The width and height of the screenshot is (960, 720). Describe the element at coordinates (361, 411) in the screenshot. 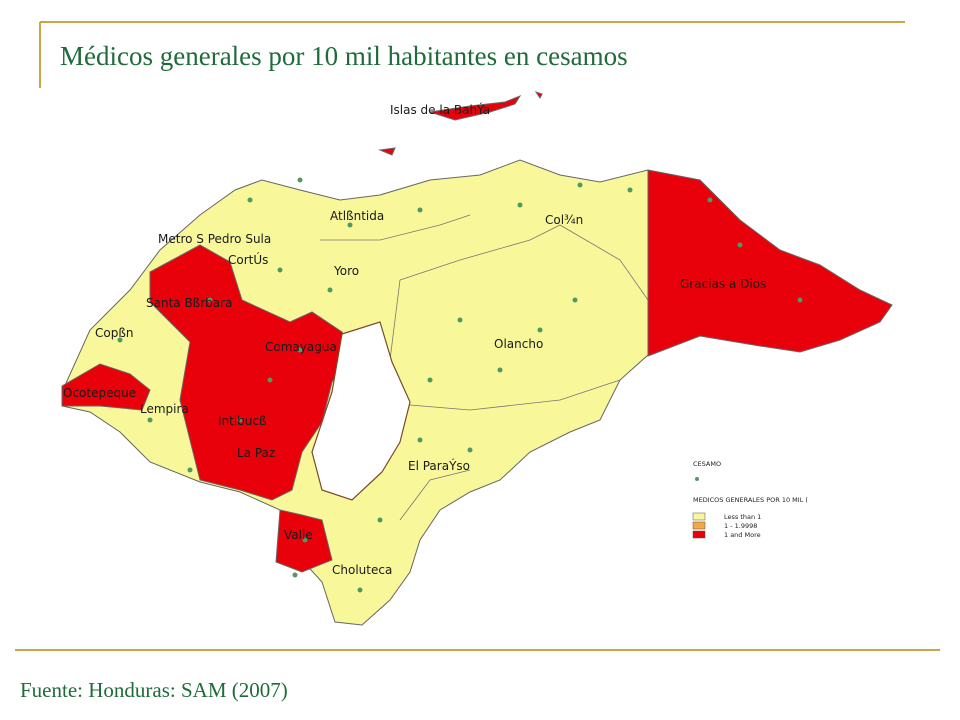

I see `region-none` at that location.